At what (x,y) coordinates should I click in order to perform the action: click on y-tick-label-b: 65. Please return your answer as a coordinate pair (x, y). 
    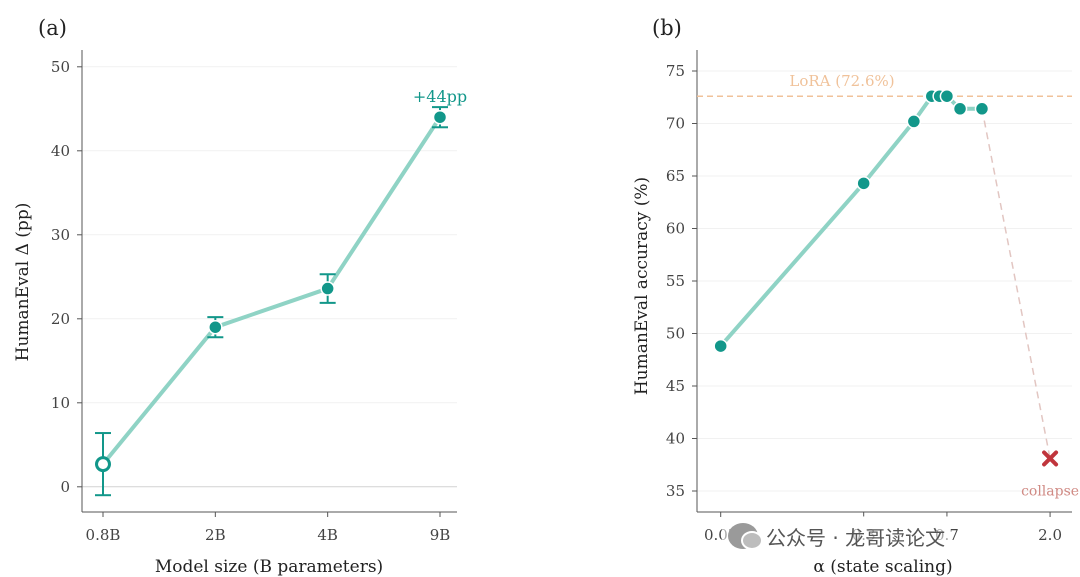
    Looking at the image, I should click on (675, 176).